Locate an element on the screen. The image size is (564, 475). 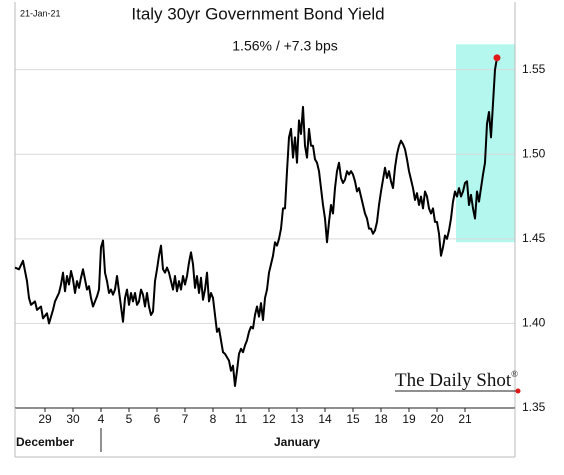
x-tick-label: 7 is located at coordinates (185, 419).